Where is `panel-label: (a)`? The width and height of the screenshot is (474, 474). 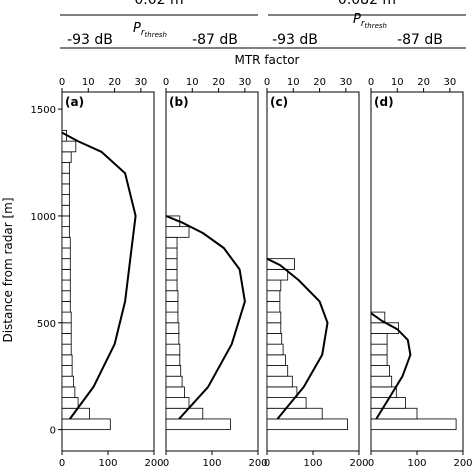 panel-label: (a) is located at coordinates (74, 102).